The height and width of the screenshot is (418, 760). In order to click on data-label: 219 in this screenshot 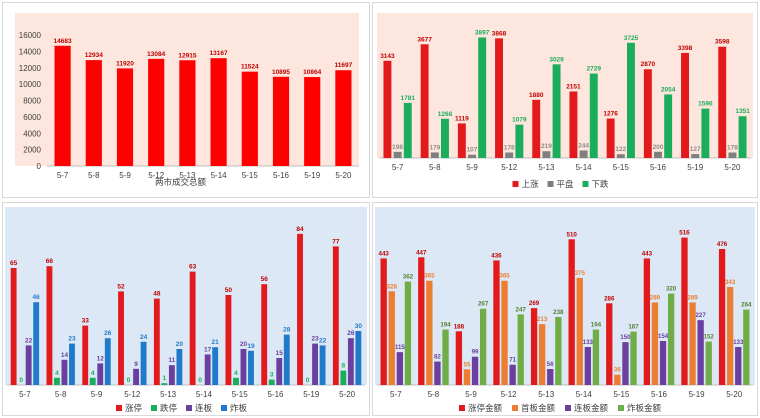, I will do `click(546, 146)`.